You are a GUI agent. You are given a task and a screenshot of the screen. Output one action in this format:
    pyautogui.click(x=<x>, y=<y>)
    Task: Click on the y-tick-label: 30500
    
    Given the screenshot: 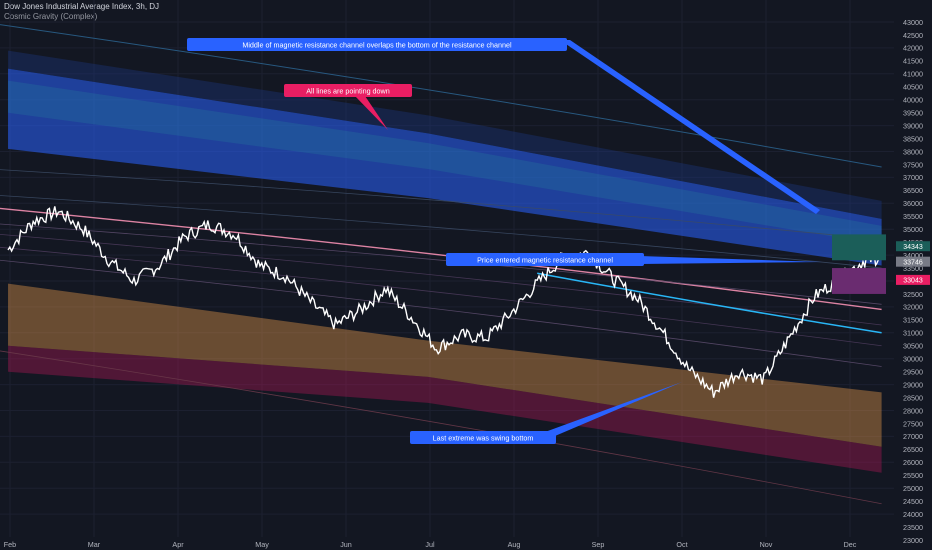 What is the action you would take?
    pyautogui.click(x=913, y=346)
    